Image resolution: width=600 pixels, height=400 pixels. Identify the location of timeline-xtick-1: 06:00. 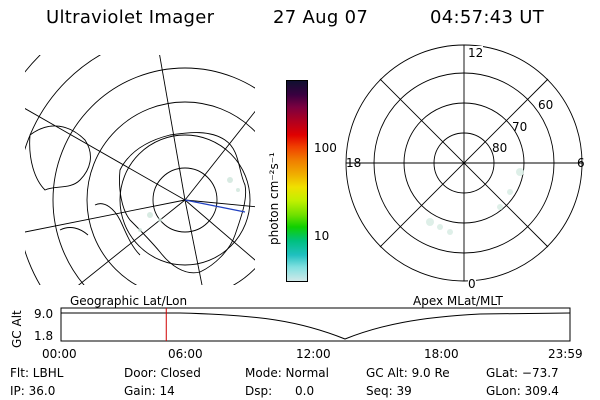
(185, 354).